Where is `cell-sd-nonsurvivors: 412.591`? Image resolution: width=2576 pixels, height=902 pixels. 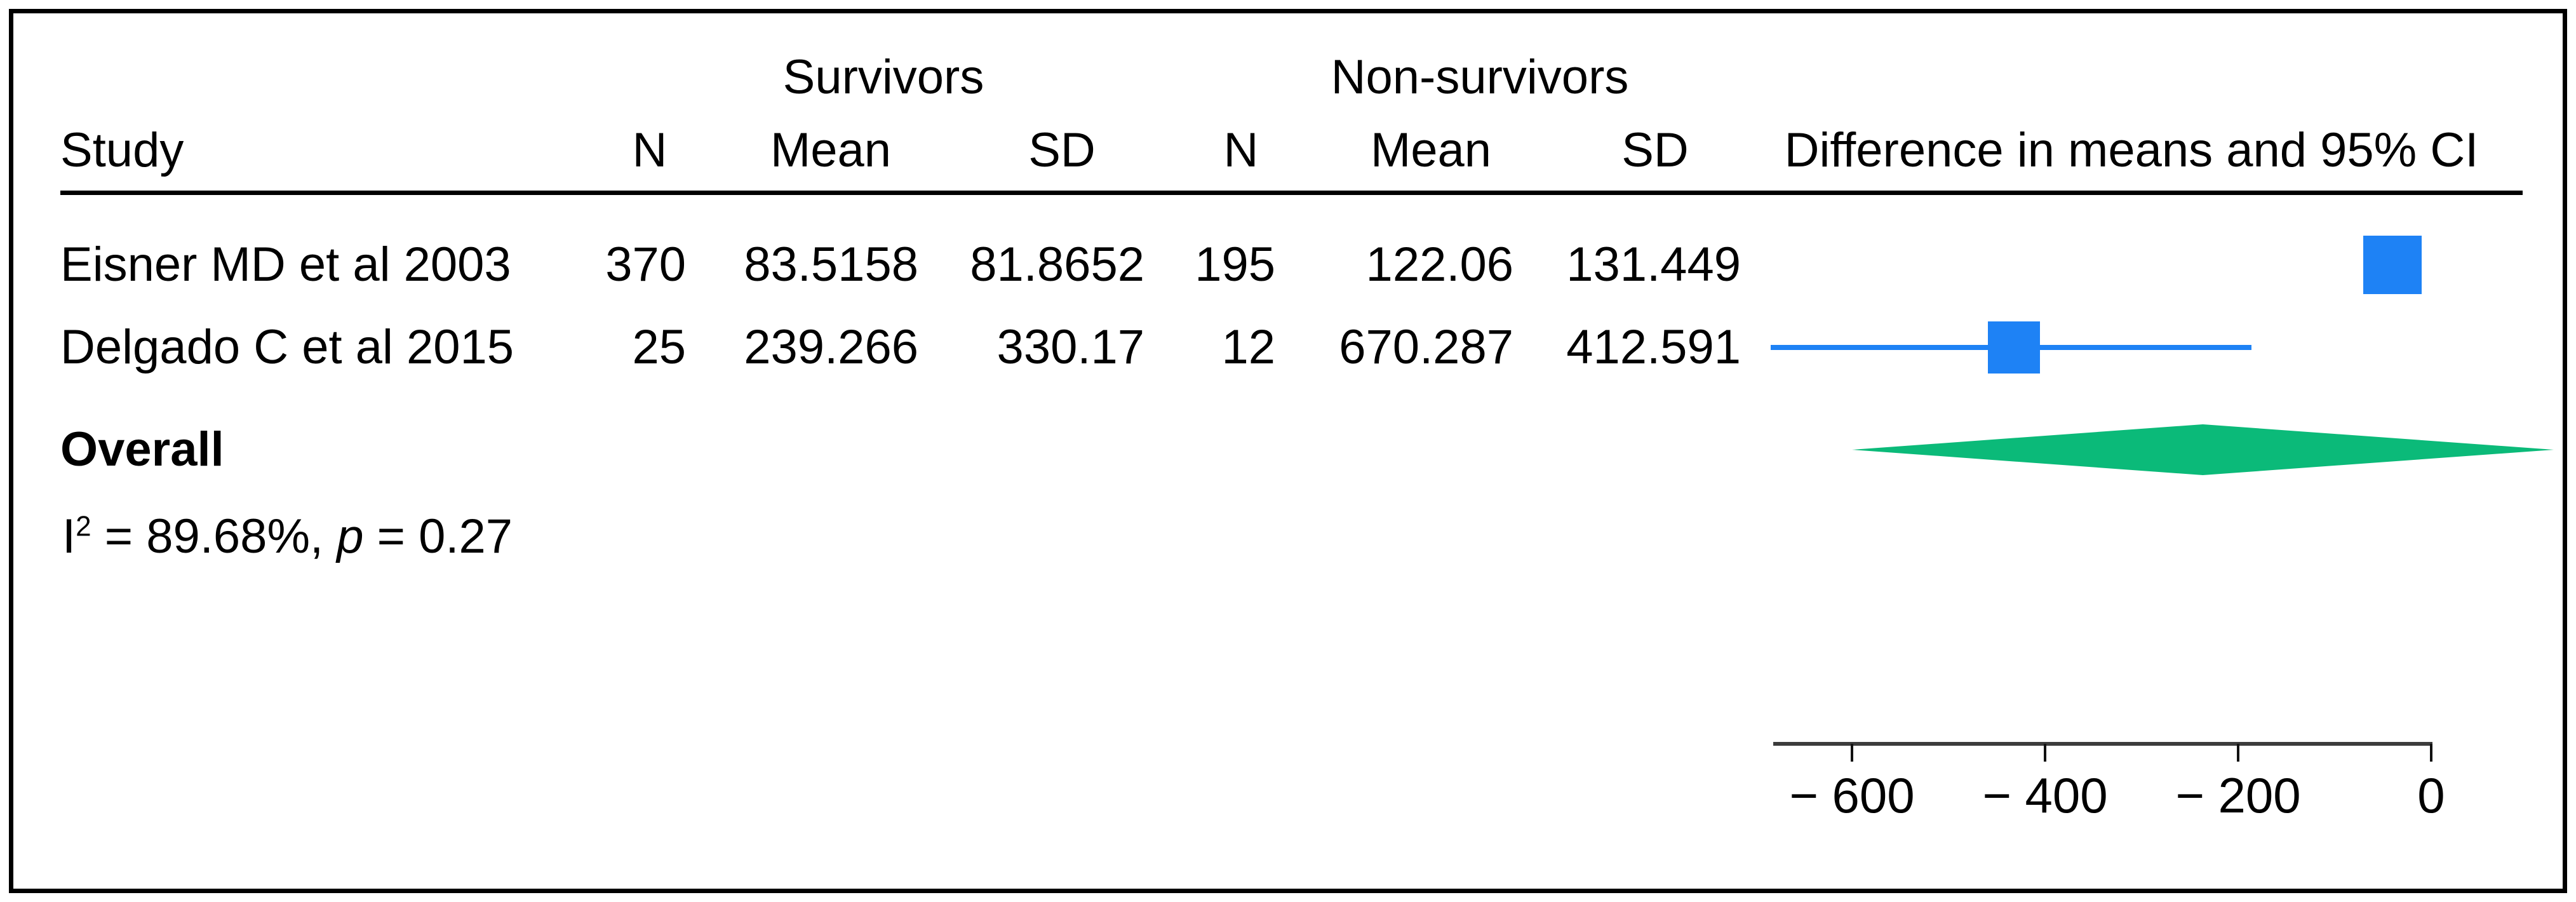 cell-sd-nonsurvivors: 412.591 is located at coordinates (1653, 347).